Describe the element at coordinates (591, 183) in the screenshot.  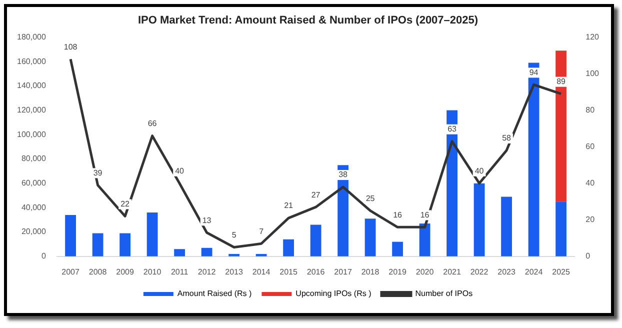
I see `y2-tick-label: 40` at that location.